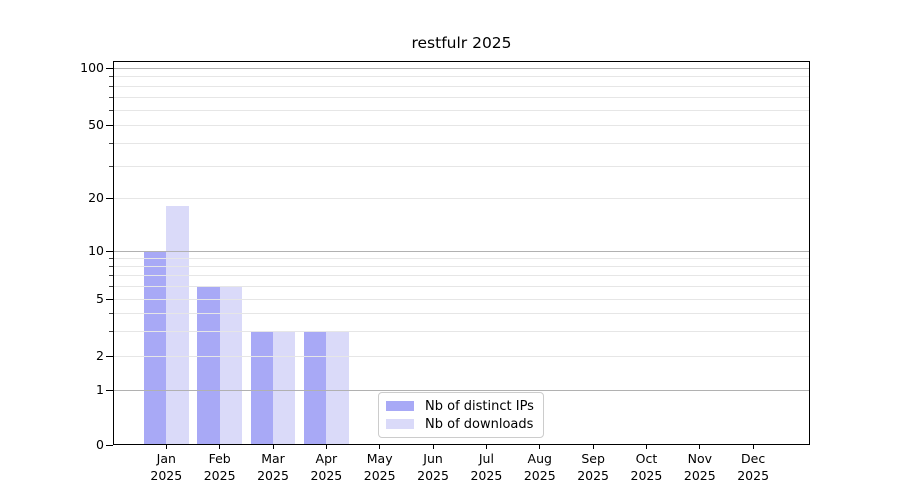 This screenshot has height=500, width=900. Describe the element at coordinates (753, 467) in the screenshot. I see `x-tick-label: Dec 2025` at that location.